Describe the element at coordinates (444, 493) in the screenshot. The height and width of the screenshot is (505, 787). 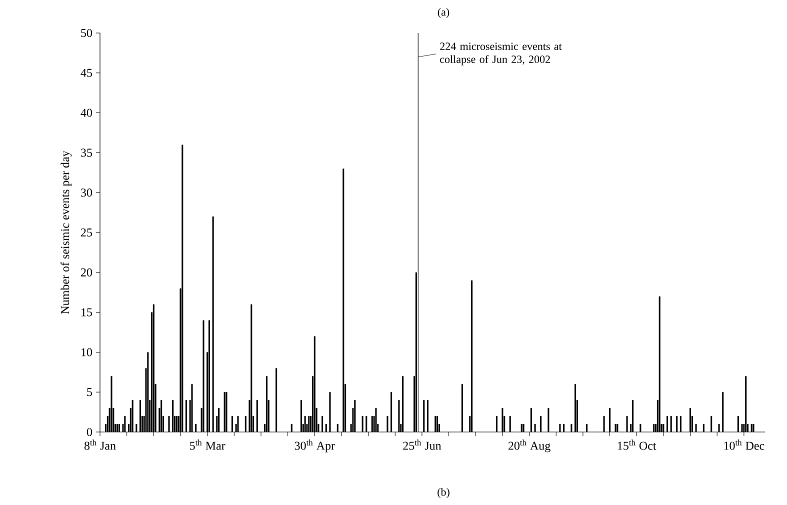
I see `text: (b)` at that location.